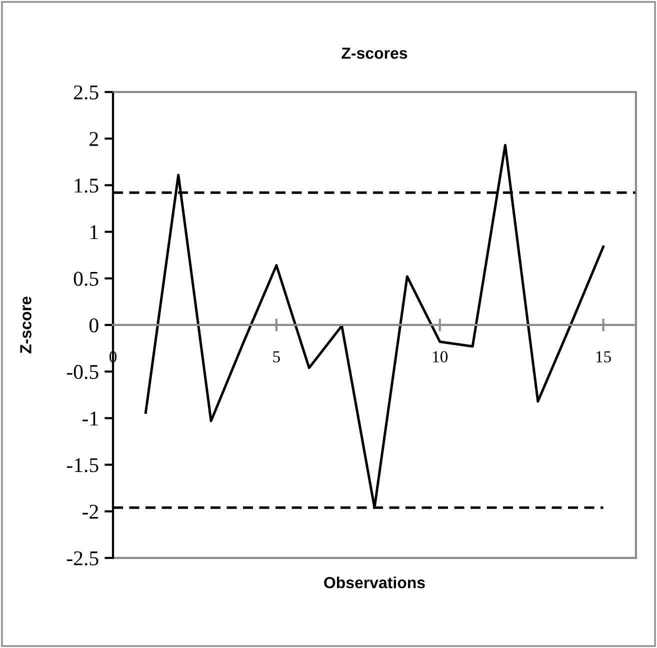 The width and height of the screenshot is (657, 648). What do you see at coordinates (82, 465) in the screenshot?
I see `y-tick-label: -1.5` at bounding box center [82, 465].